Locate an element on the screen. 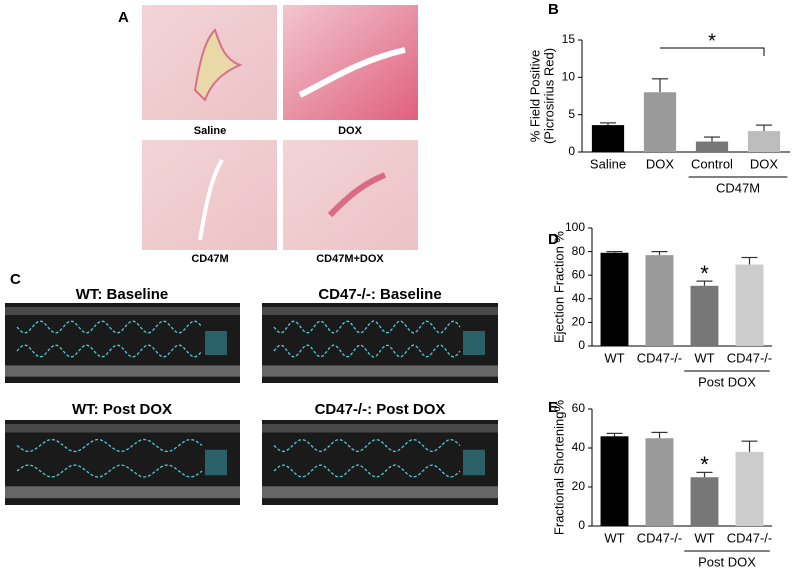 The height and width of the screenshot is (569, 800). image-caption: CD47M+DOX is located at coordinates (350, 259).